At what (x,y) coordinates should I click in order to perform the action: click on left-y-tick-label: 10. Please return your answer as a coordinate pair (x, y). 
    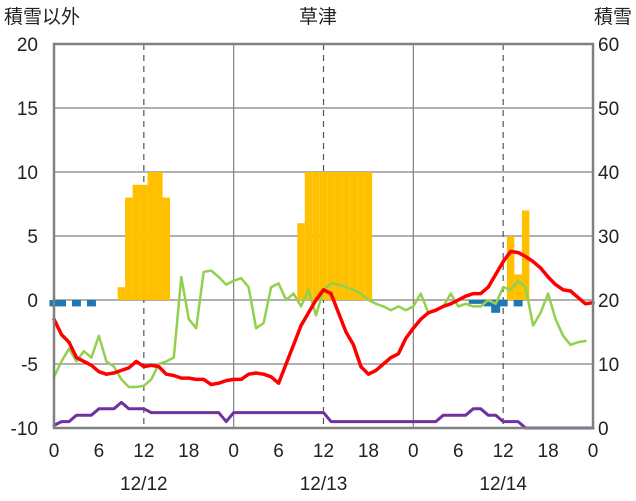
    Looking at the image, I should click on (27, 173).